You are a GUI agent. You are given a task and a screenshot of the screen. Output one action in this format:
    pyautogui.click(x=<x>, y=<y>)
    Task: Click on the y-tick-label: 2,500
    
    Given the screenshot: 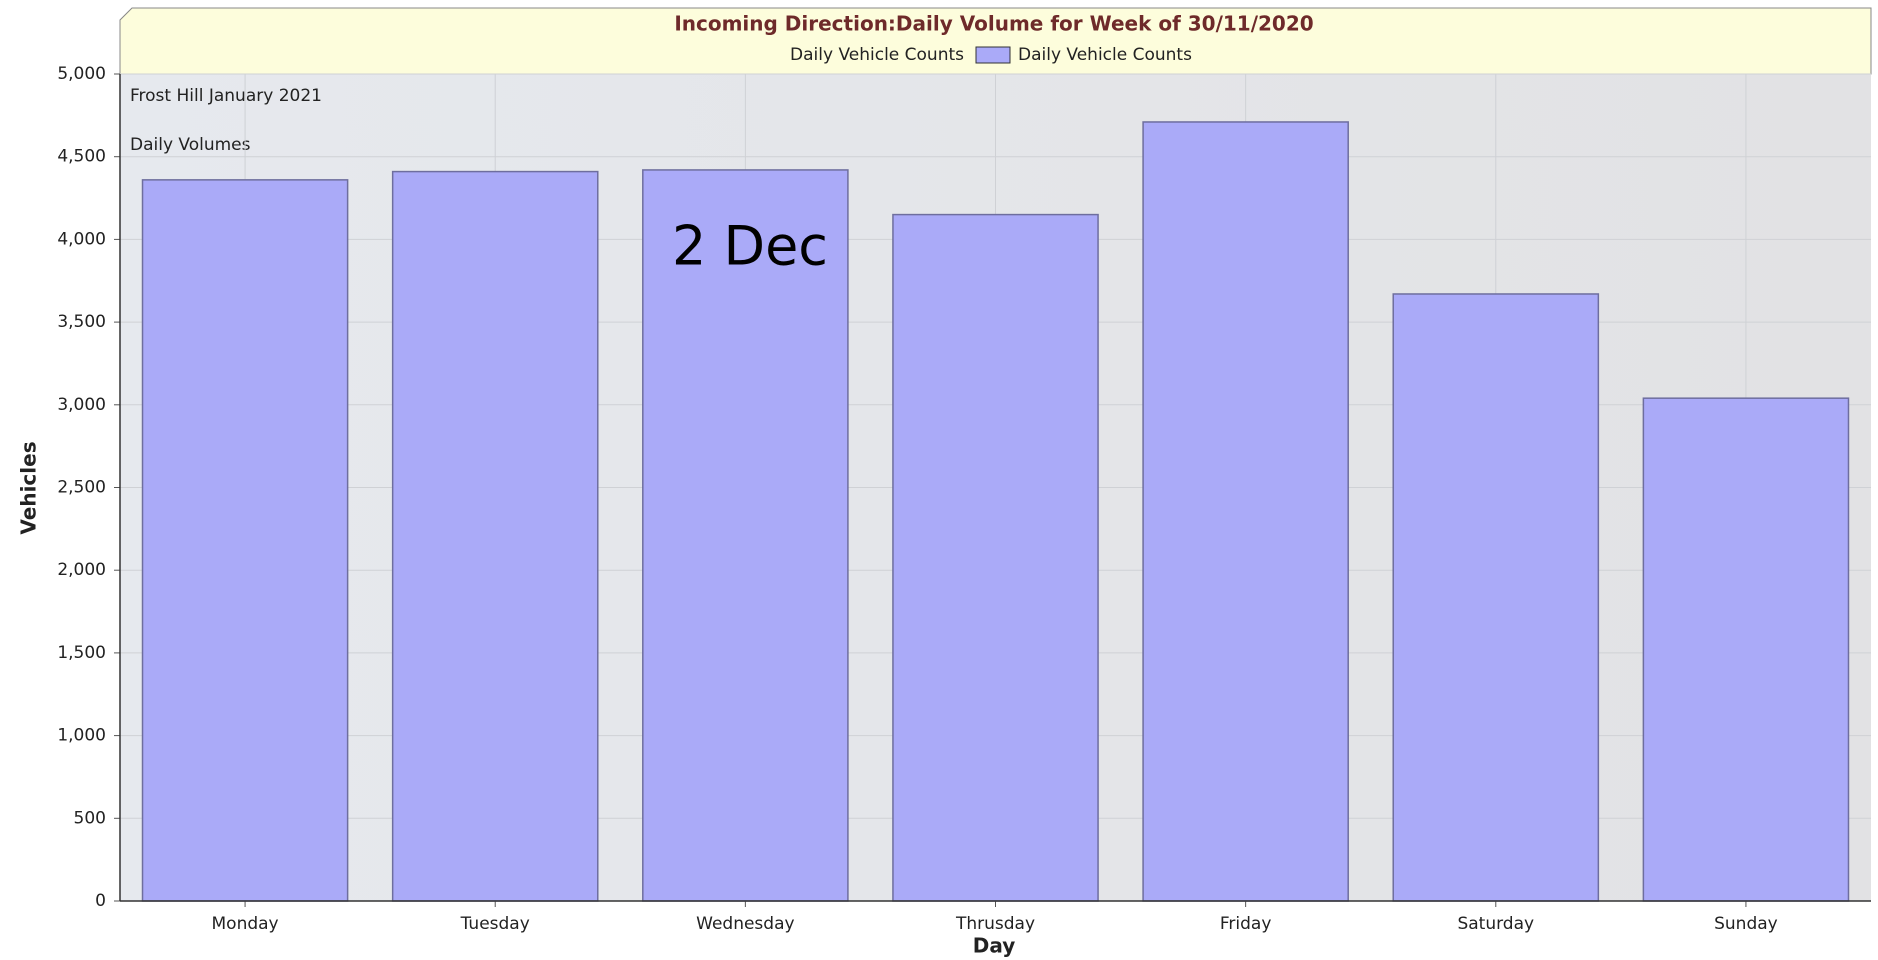 What is the action you would take?
    pyautogui.click(x=81, y=488)
    